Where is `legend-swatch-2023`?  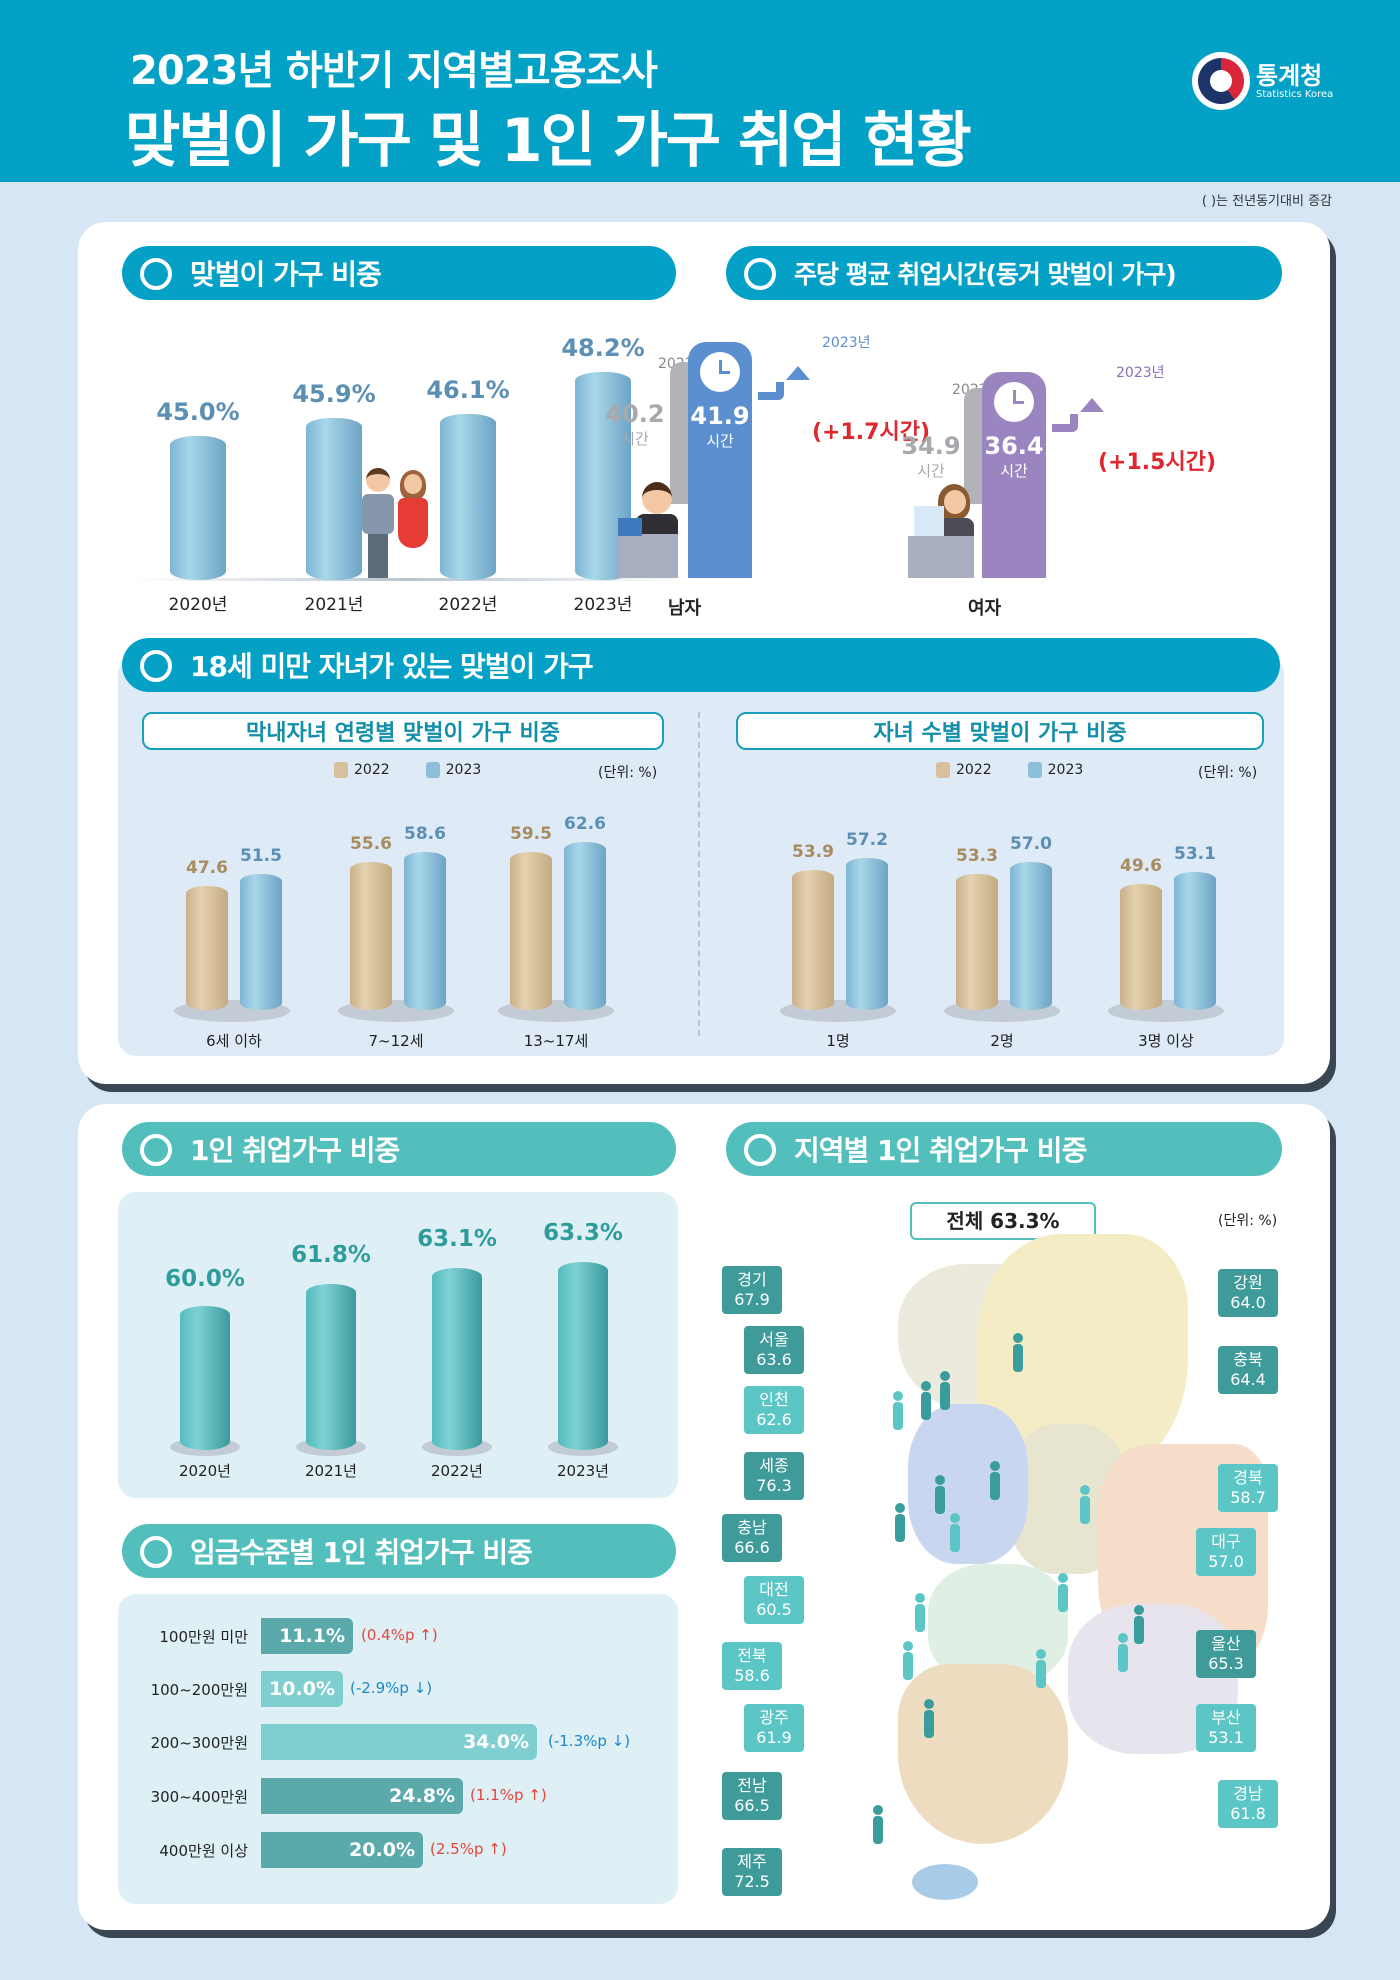 legend-swatch-2023 is located at coordinates (432, 770).